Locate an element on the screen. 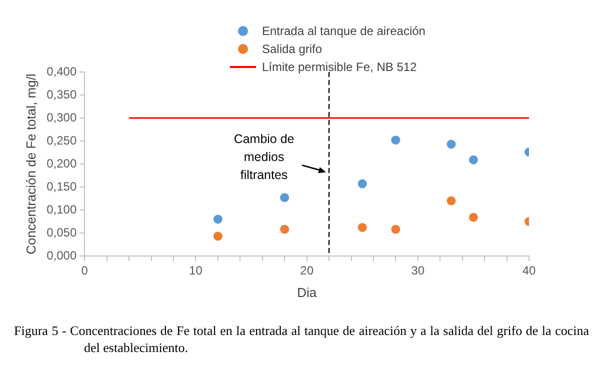 The image size is (599, 377). x-tick-label: 10 is located at coordinates (196, 271).